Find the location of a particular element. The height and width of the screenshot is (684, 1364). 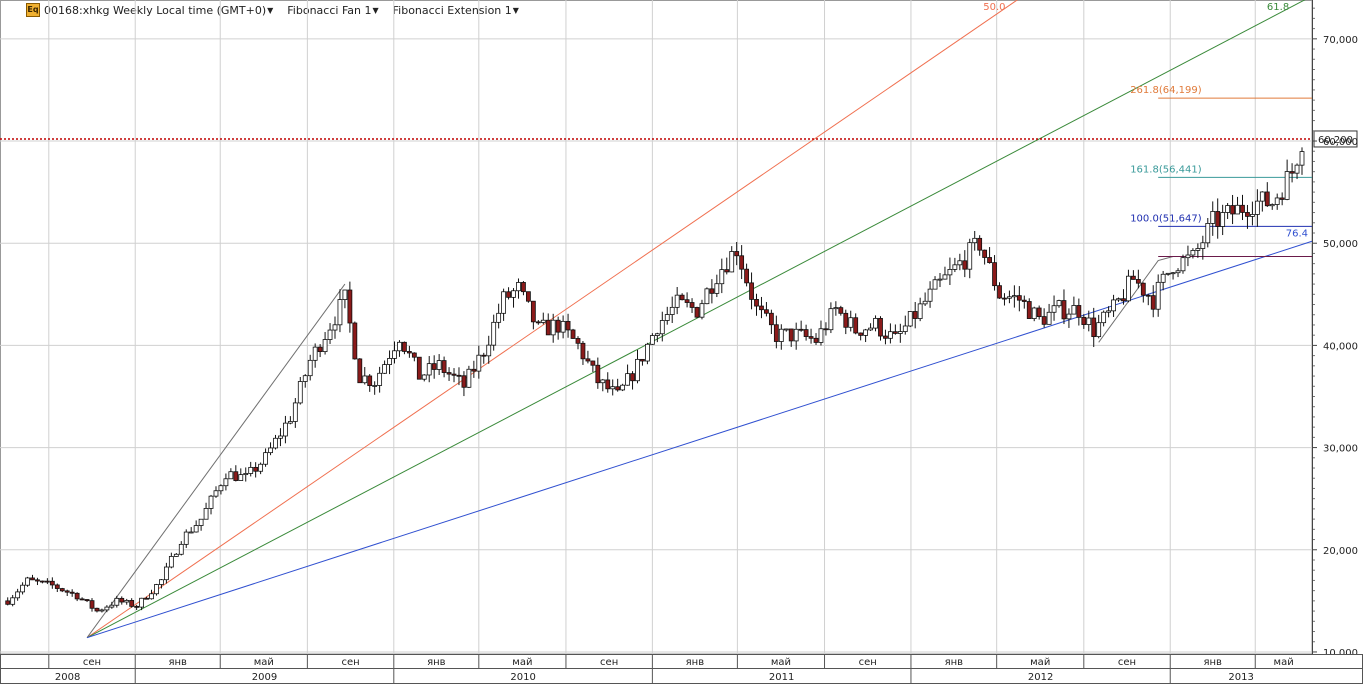

fibonacci-extension-menu: Fibonacci Extension 1 ▼ is located at coordinates (461, 10).